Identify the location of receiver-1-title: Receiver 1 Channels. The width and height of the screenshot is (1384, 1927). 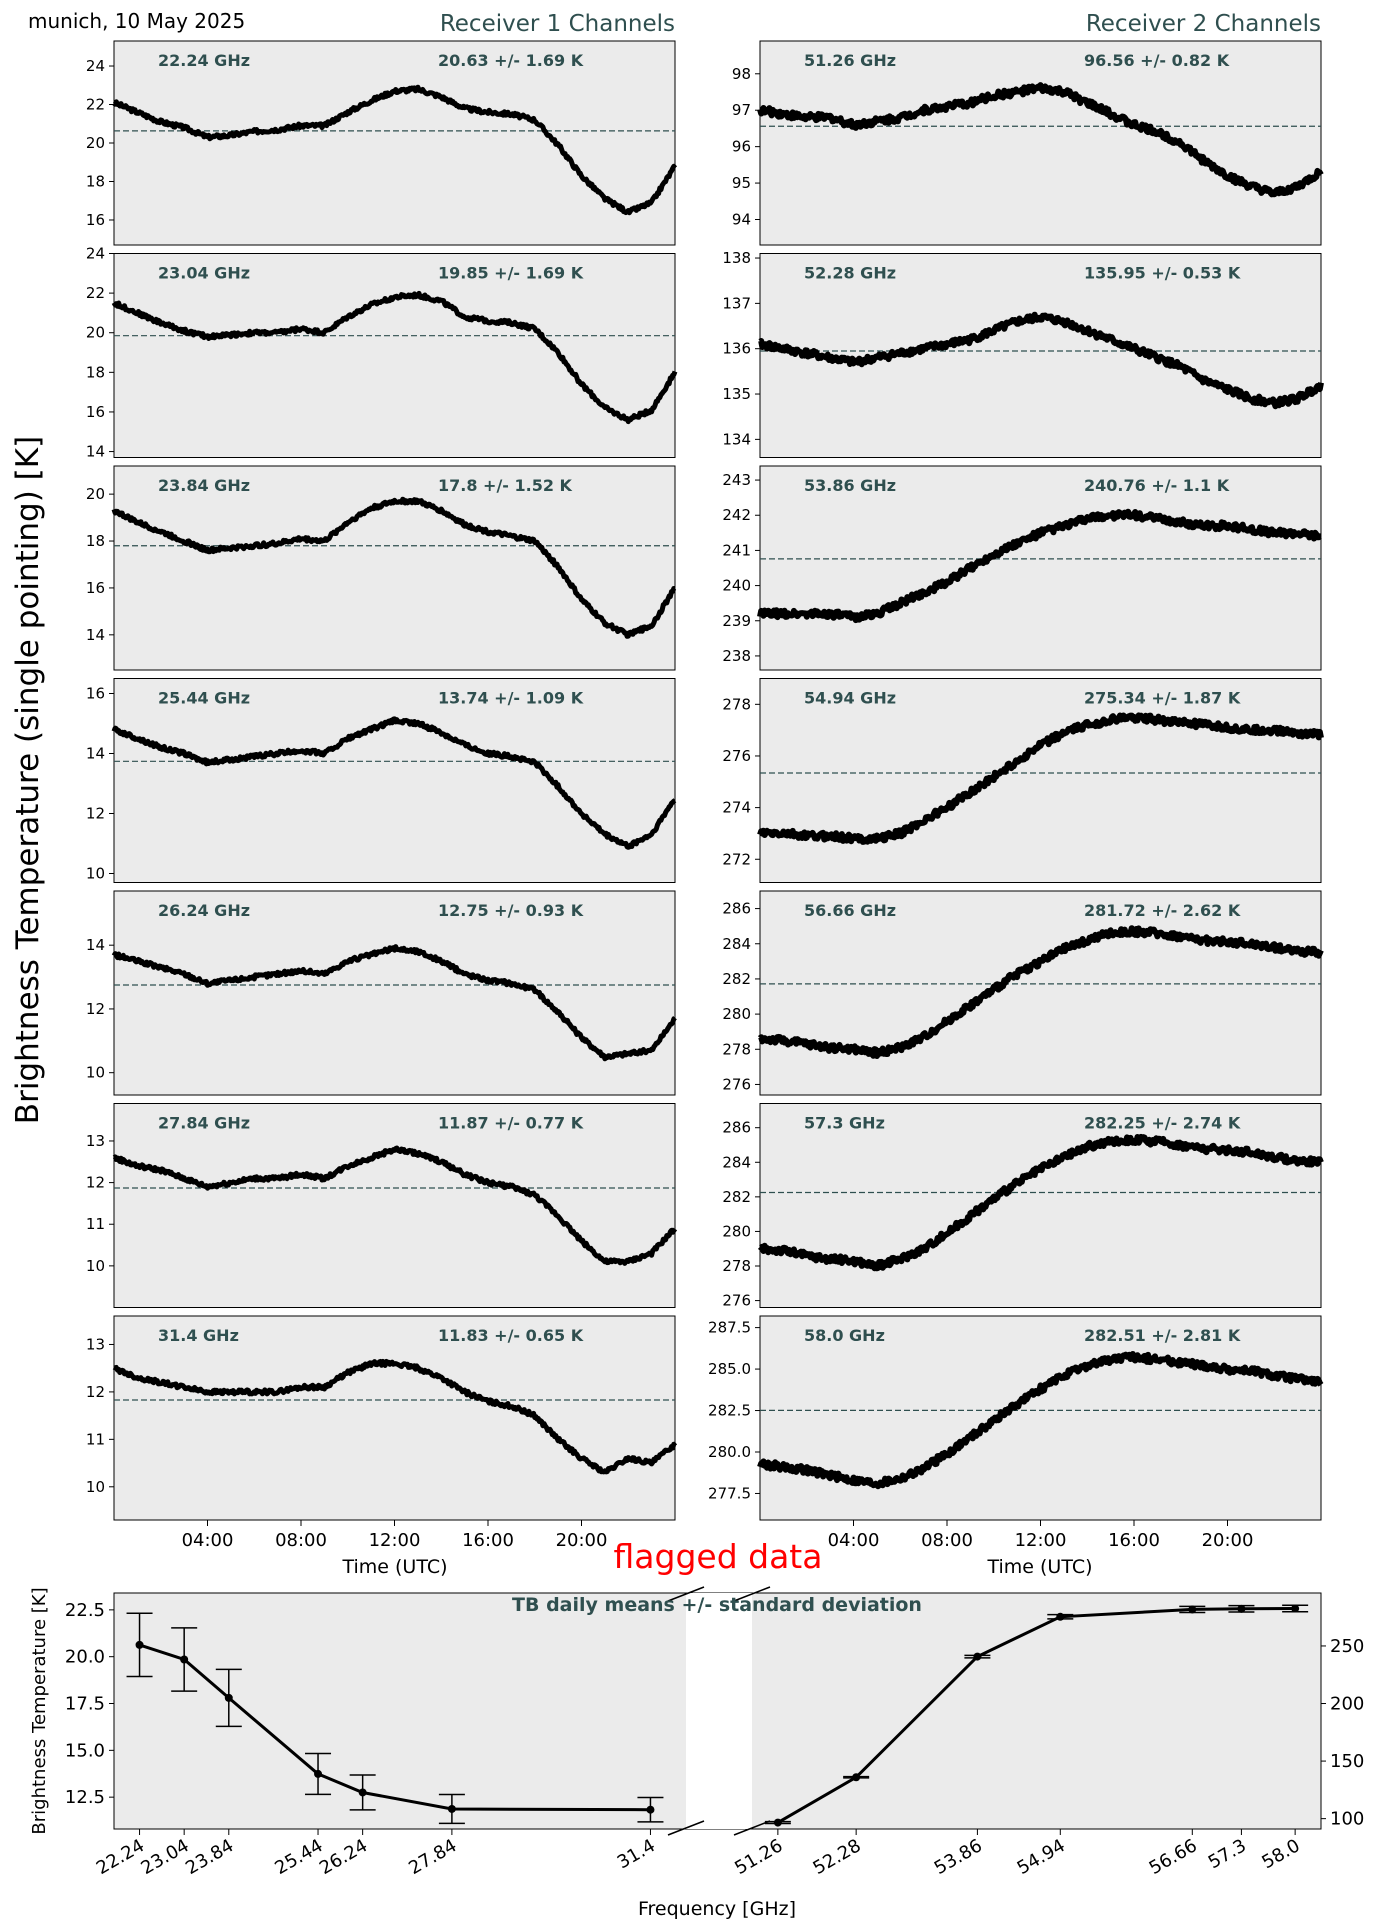
(557, 24).